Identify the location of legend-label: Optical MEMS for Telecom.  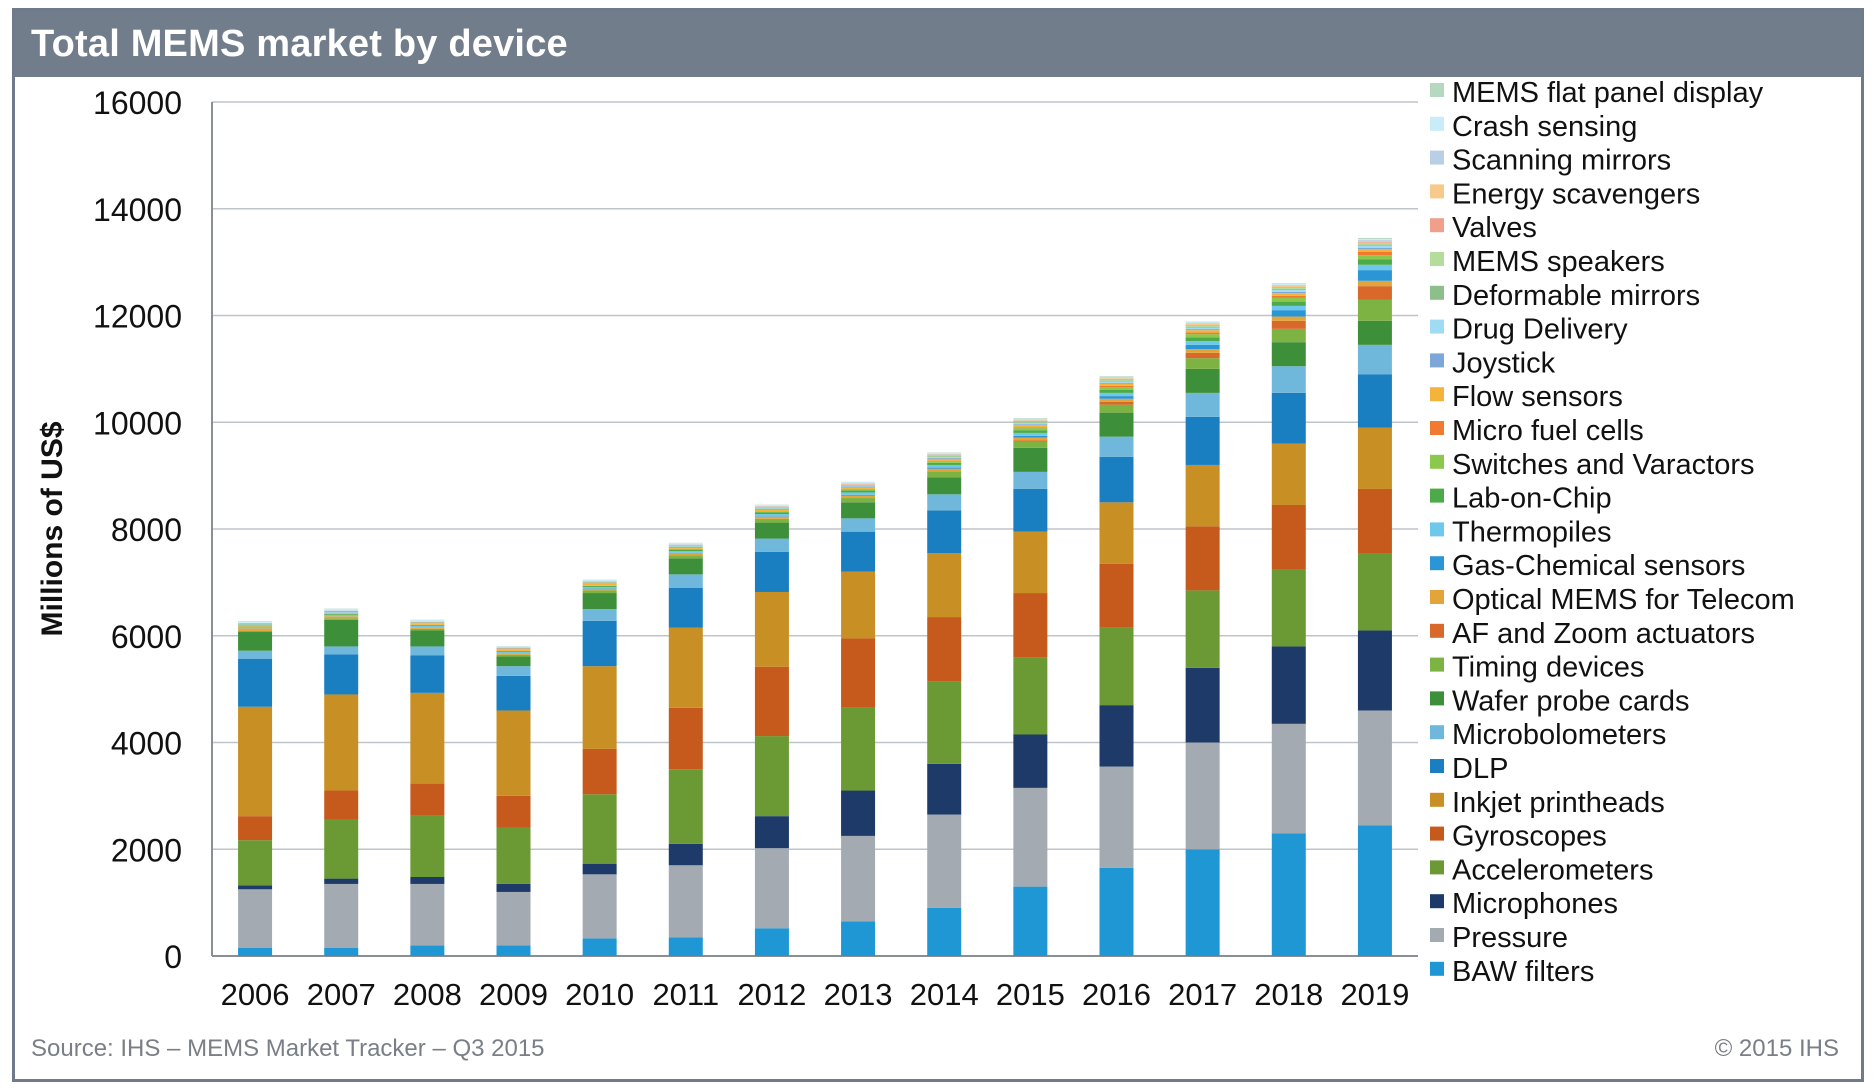
(1623, 600).